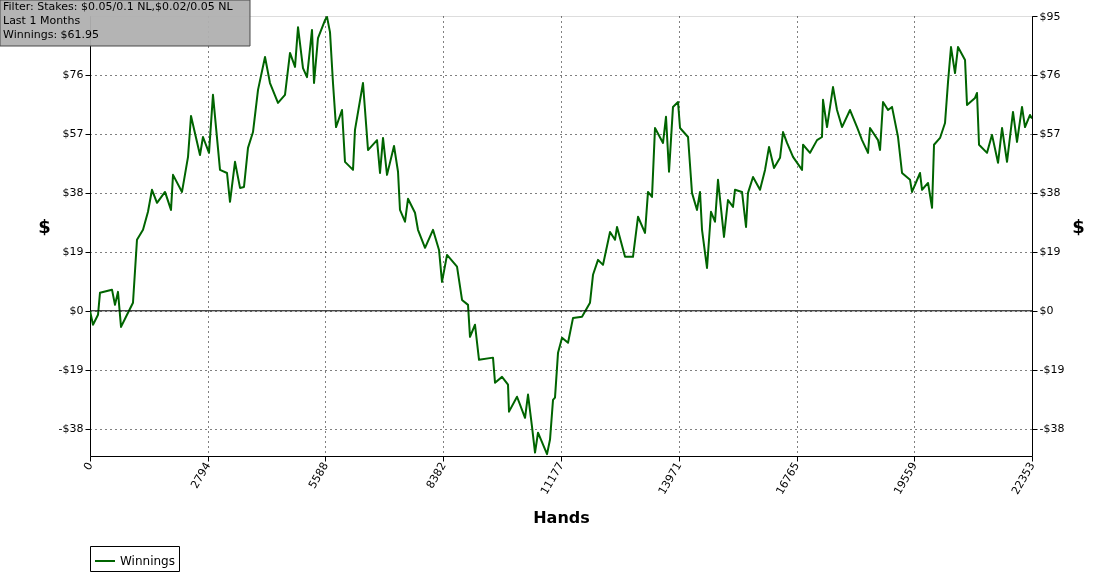 Image resolution: width=1120 pixels, height=576 pixels. What do you see at coordinates (1050, 75) in the screenshot?
I see `y2-tick-label: $76` at bounding box center [1050, 75].